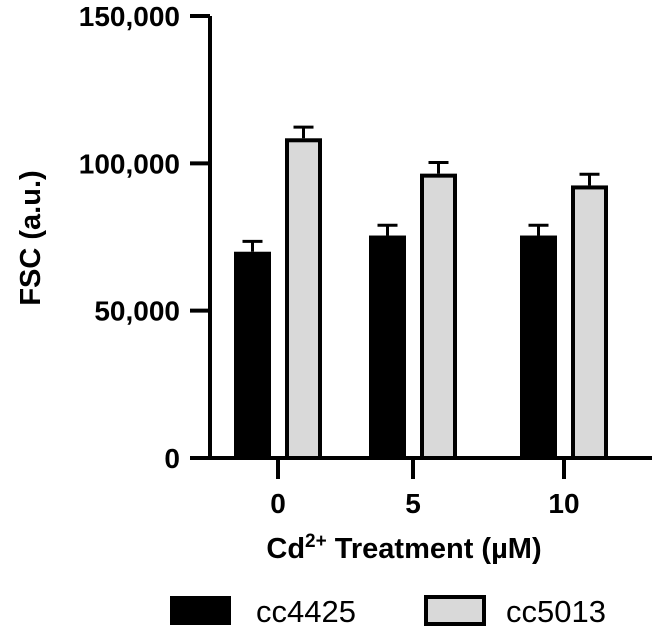  I want to click on legend-label-cc4425: cc4425, so click(306, 611).